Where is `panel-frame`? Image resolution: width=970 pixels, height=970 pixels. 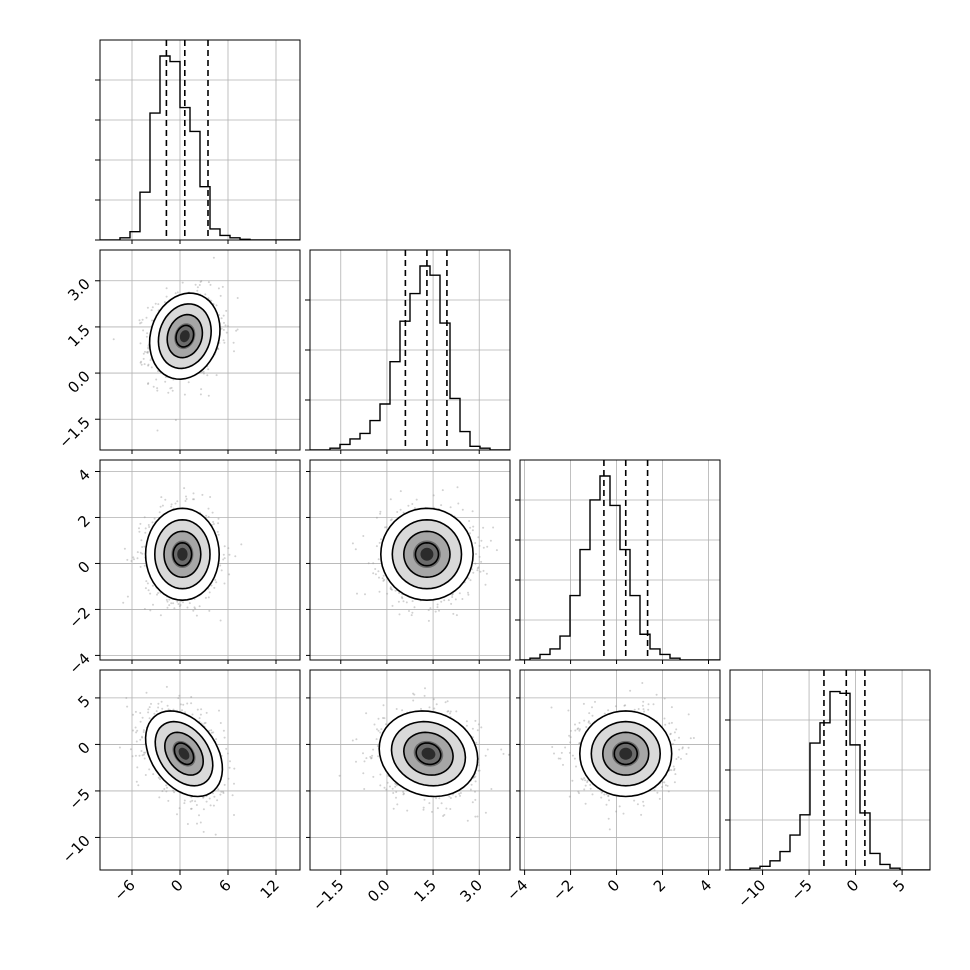 panel-frame is located at coordinates (620, 560).